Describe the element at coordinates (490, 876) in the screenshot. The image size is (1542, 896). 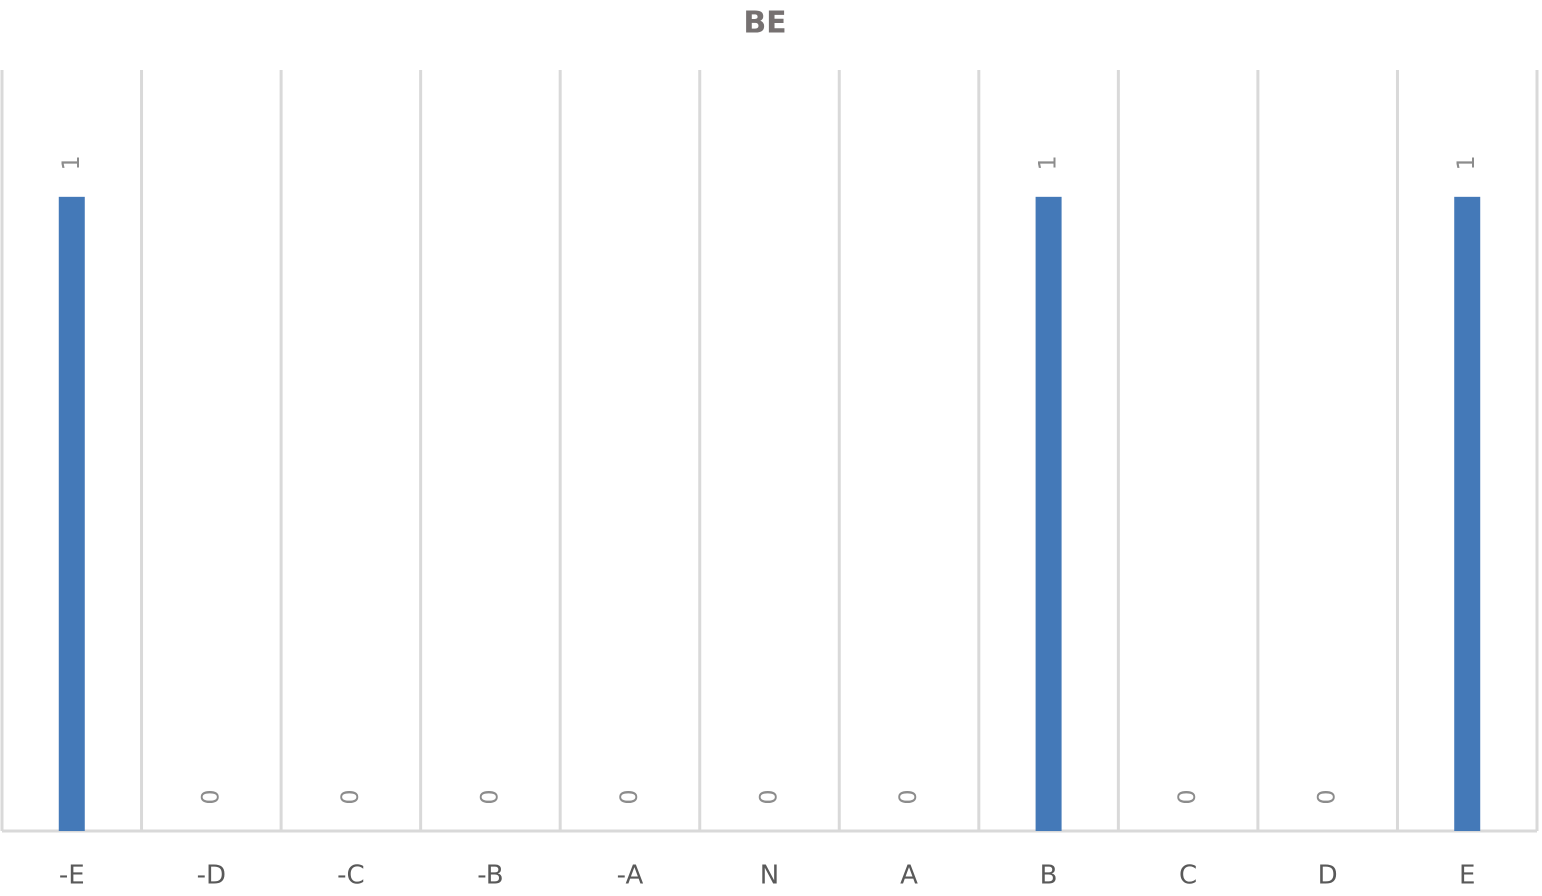
I see `x-tick-label: -B` at that location.